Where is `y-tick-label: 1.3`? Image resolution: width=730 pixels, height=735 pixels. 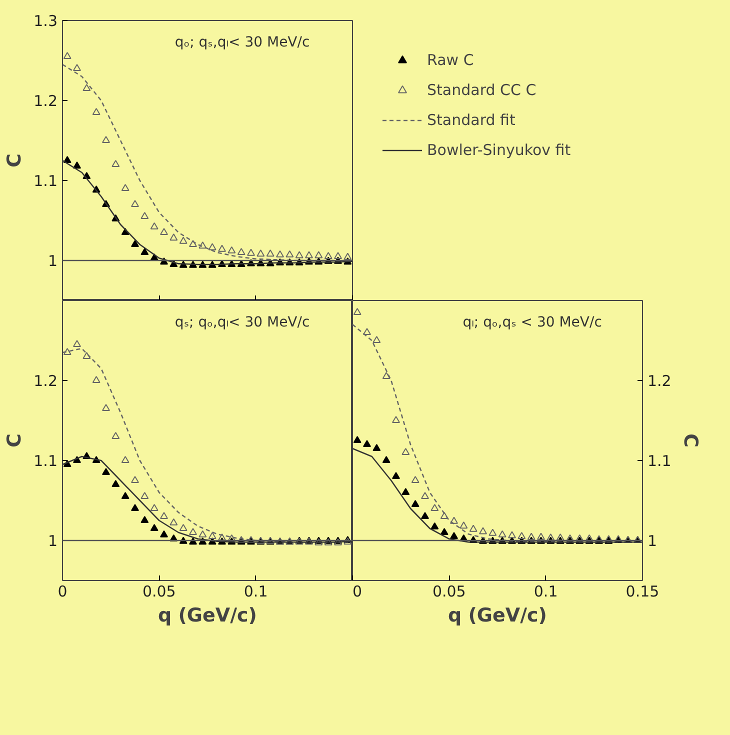 y-tick-label: 1.3 is located at coordinates (46, 21).